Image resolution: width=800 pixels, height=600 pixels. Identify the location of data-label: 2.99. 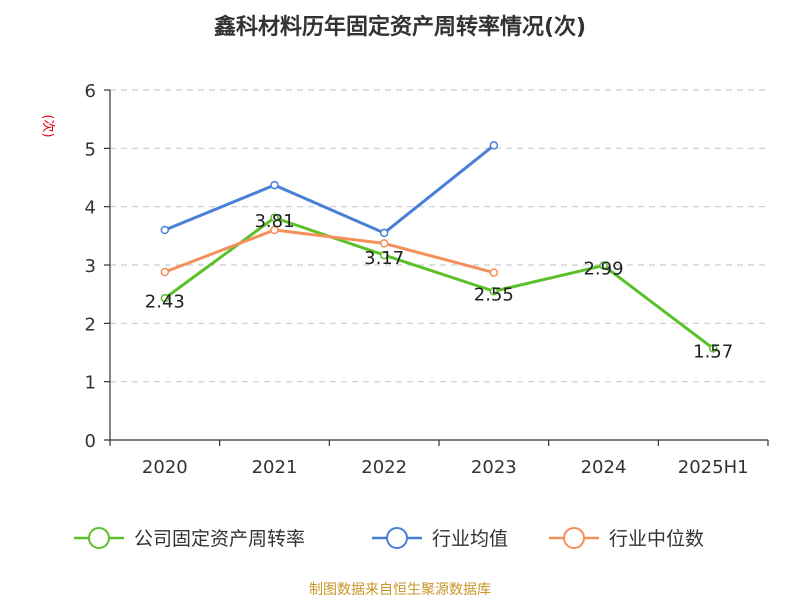
(603, 269).